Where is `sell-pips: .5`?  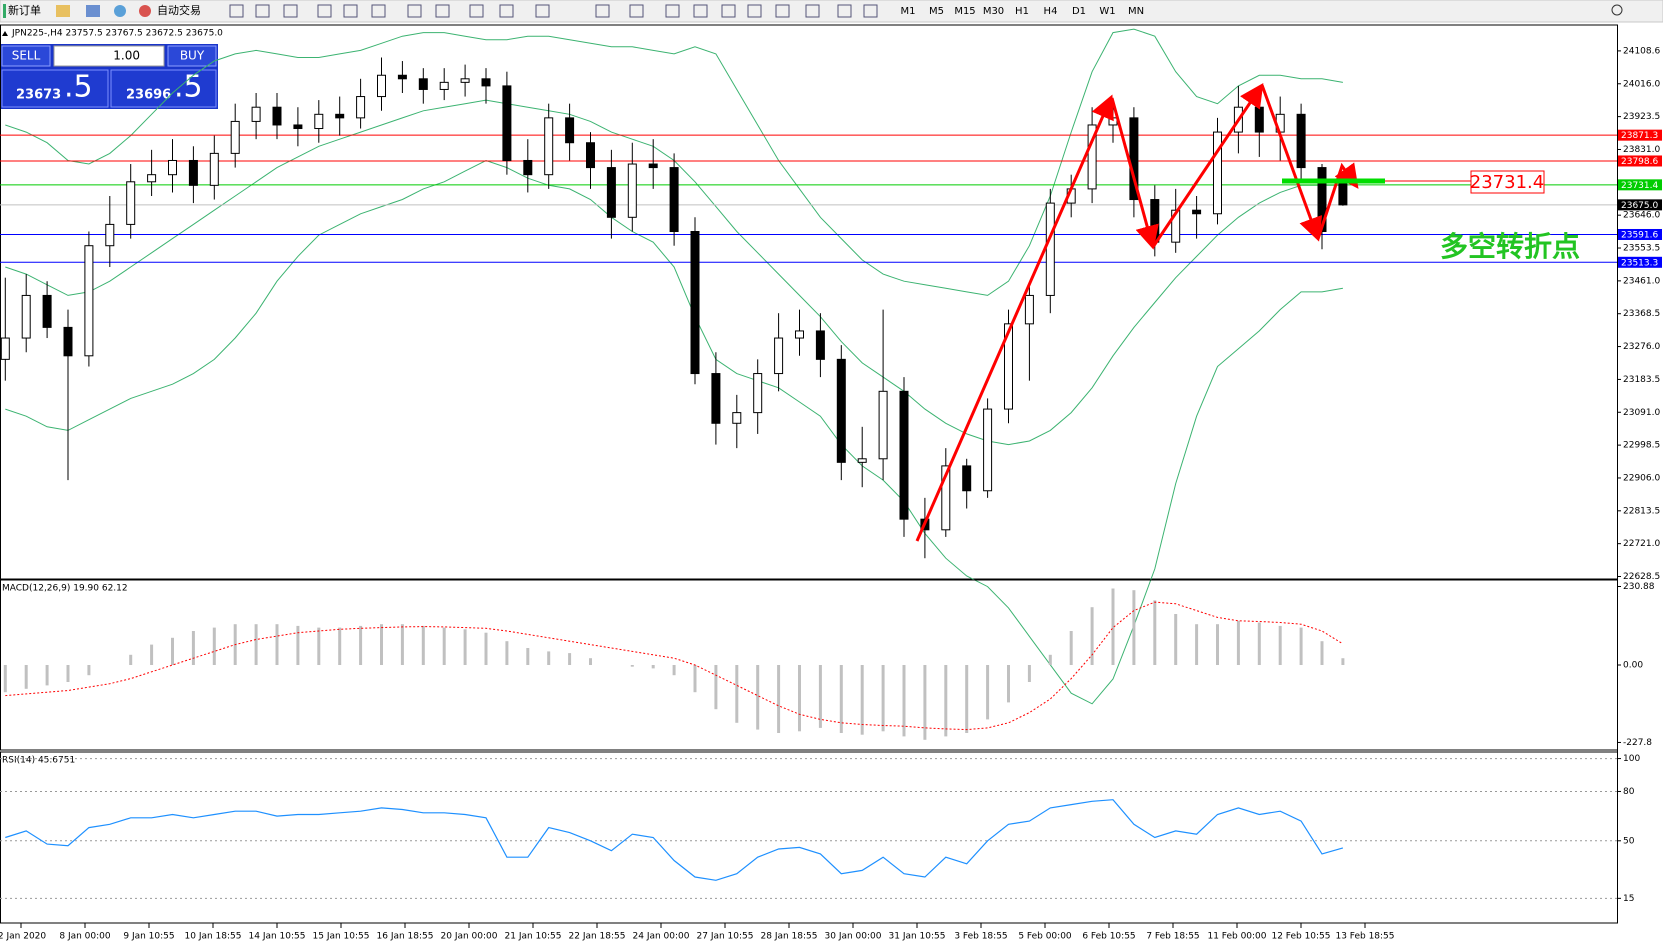
sell-pips: .5 is located at coordinates (78, 87).